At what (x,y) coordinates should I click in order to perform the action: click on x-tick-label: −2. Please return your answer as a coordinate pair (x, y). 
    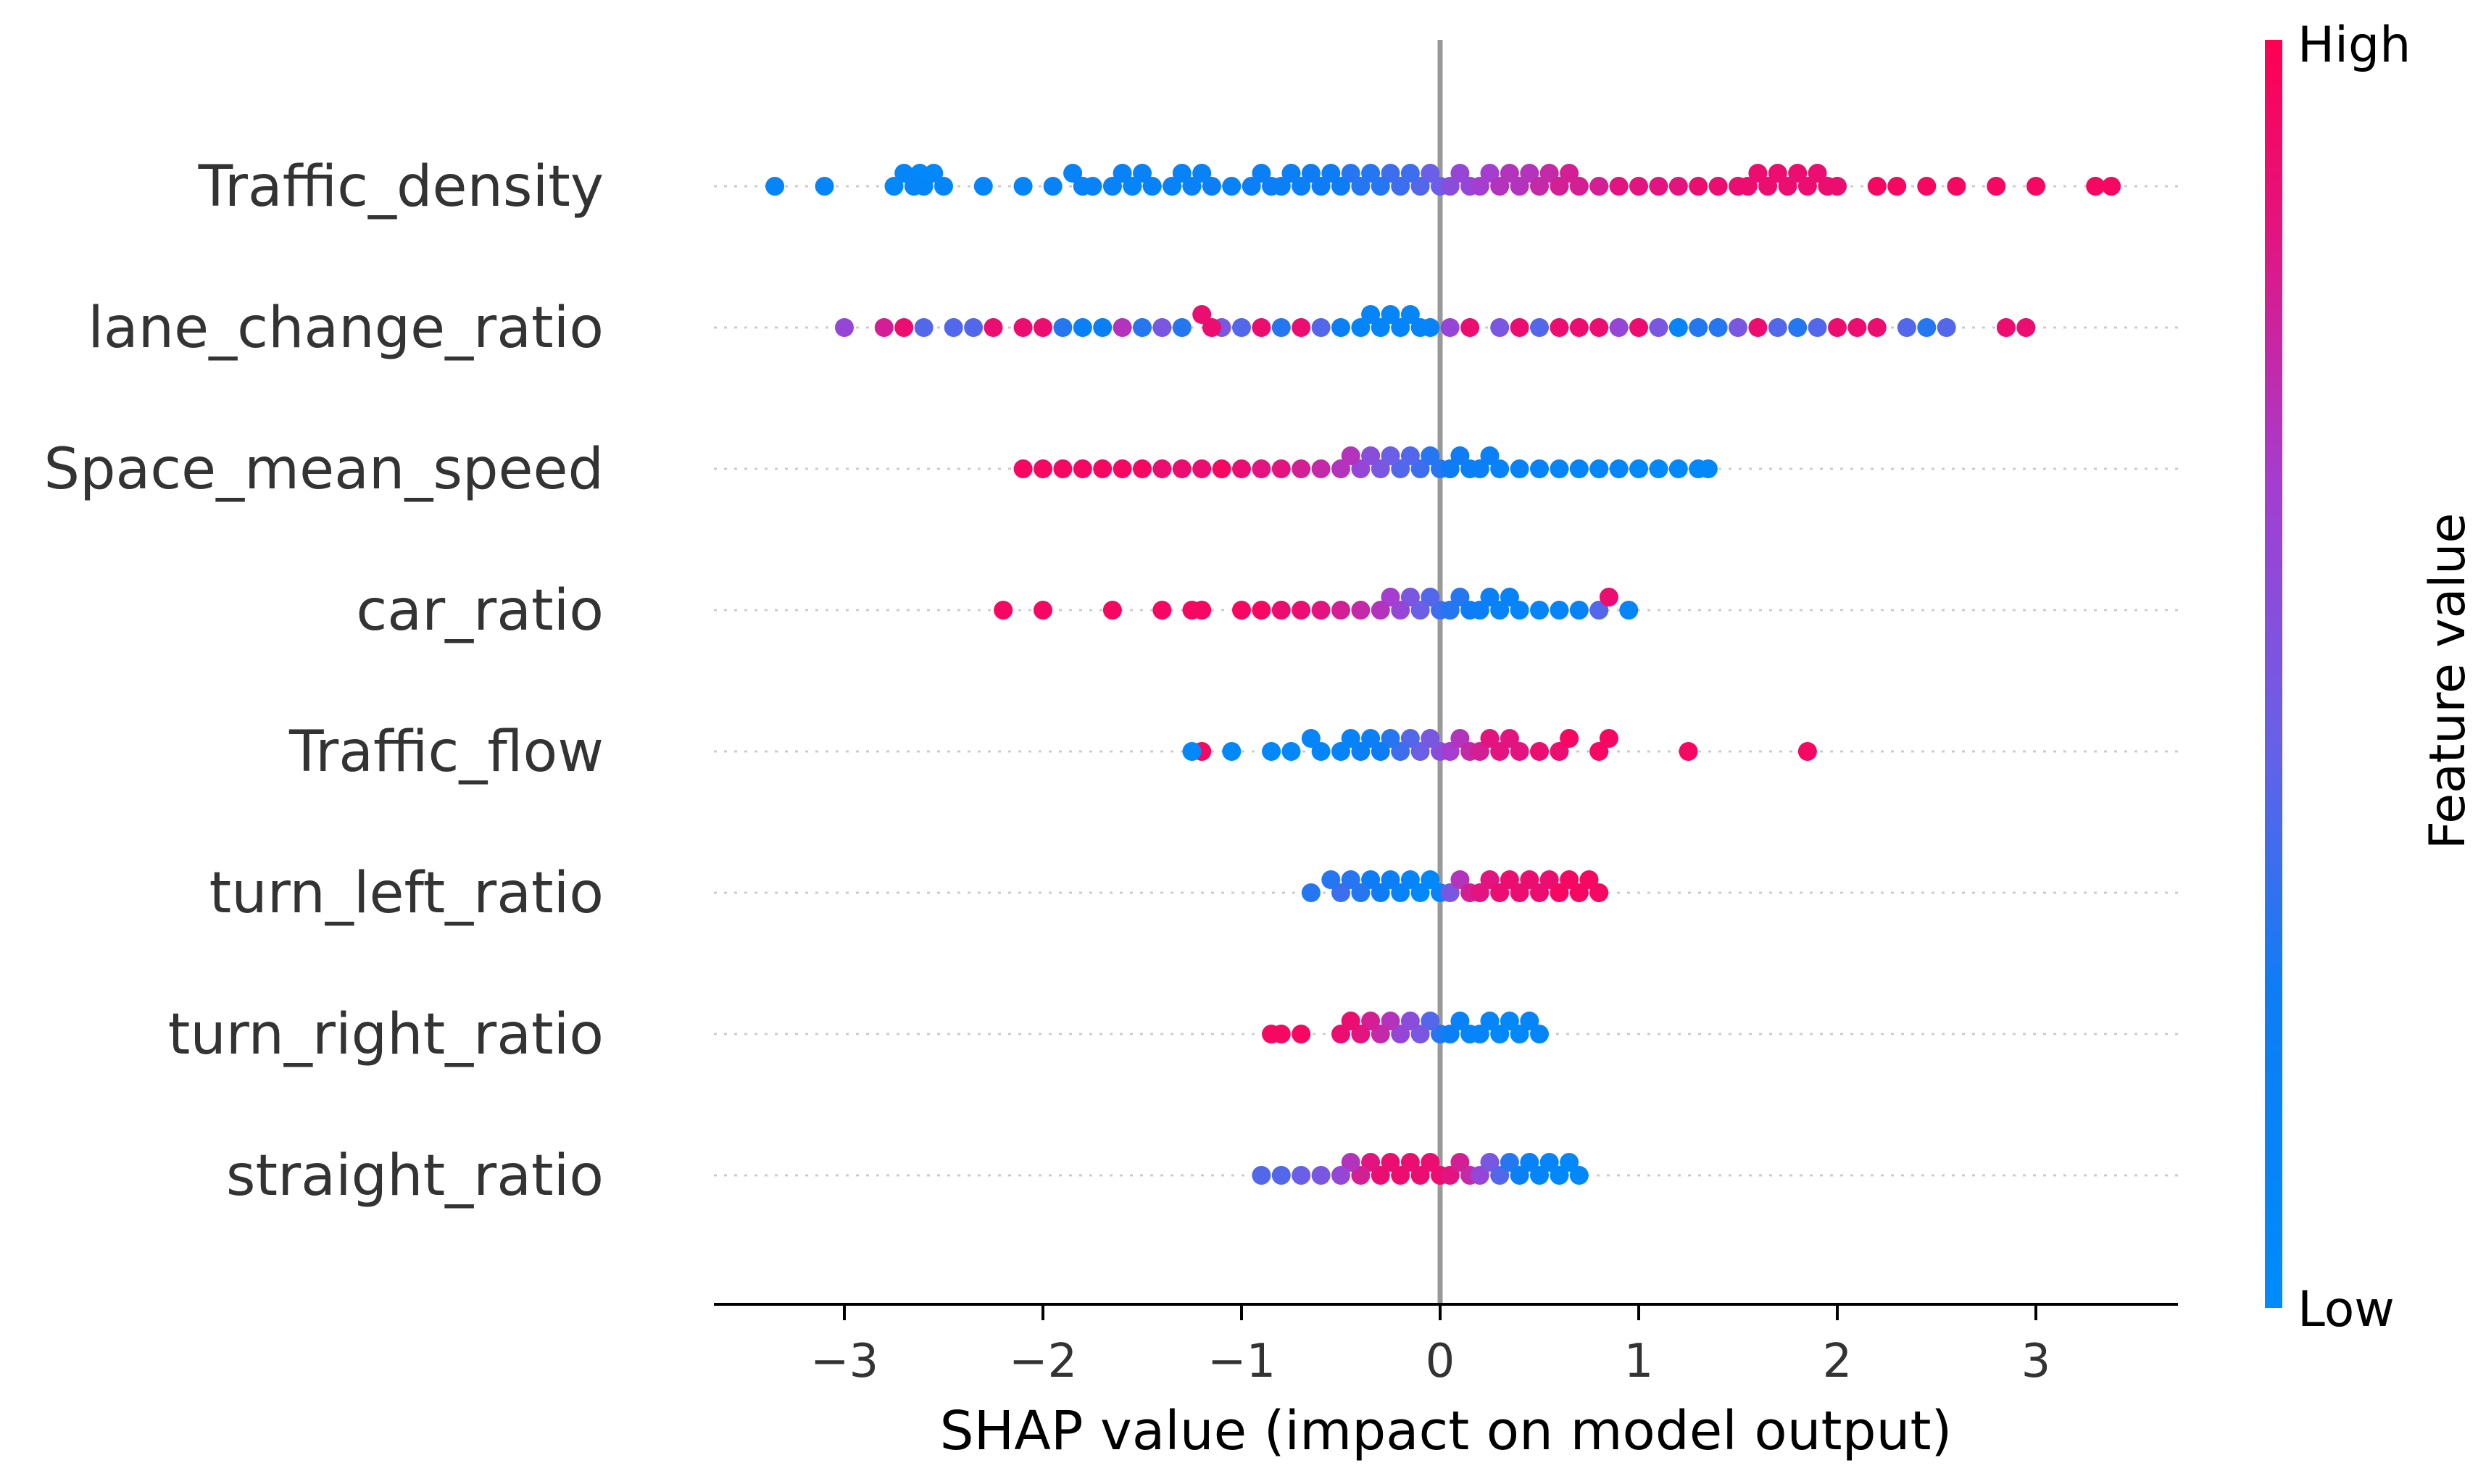
    Looking at the image, I should click on (1043, 1361).